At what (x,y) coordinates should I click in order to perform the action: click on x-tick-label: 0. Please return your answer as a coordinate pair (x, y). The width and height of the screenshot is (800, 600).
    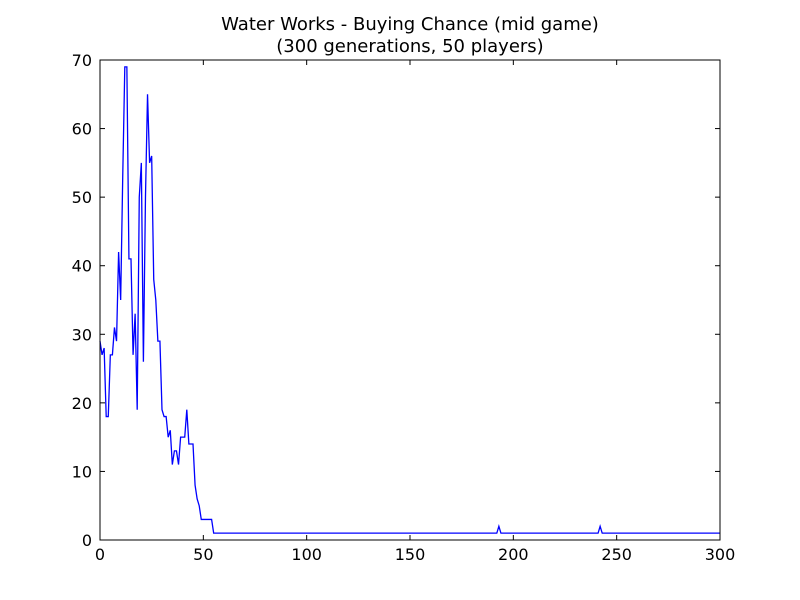
    Looking at the image, I should click on (100, 554).